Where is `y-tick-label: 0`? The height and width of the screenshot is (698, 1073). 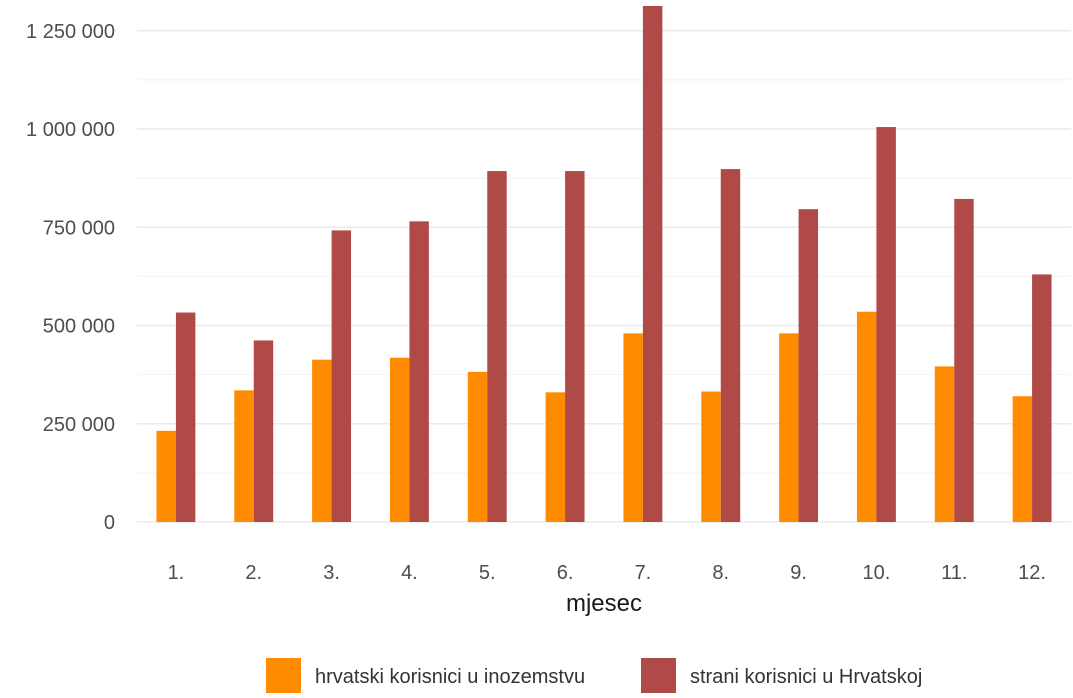
y-tick-label: 0 is located at coordinates (109, 523).